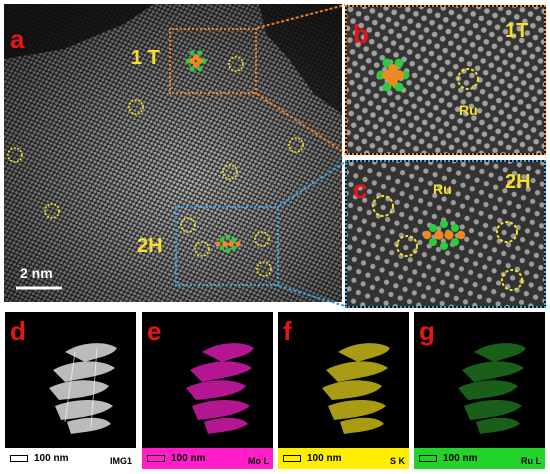 The width and height of the screenshot is (550, 474). Describe the element at coordinates (120, 461) in the screenshot. I see `element-label-d: IMG1` at that location.